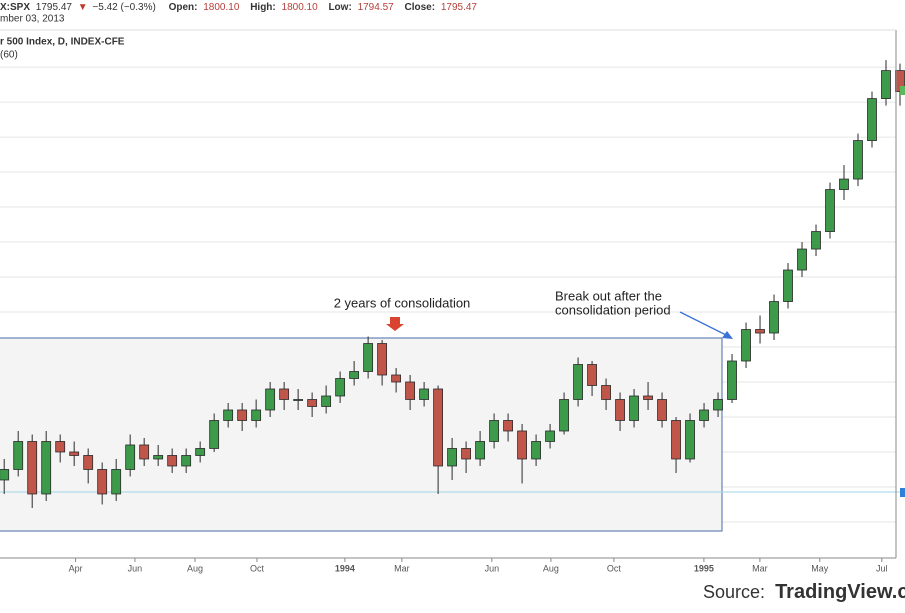 Image resolution: width=905 pixels, height=613 pixels. I want to click on indicator: (60), so click(9, 55).